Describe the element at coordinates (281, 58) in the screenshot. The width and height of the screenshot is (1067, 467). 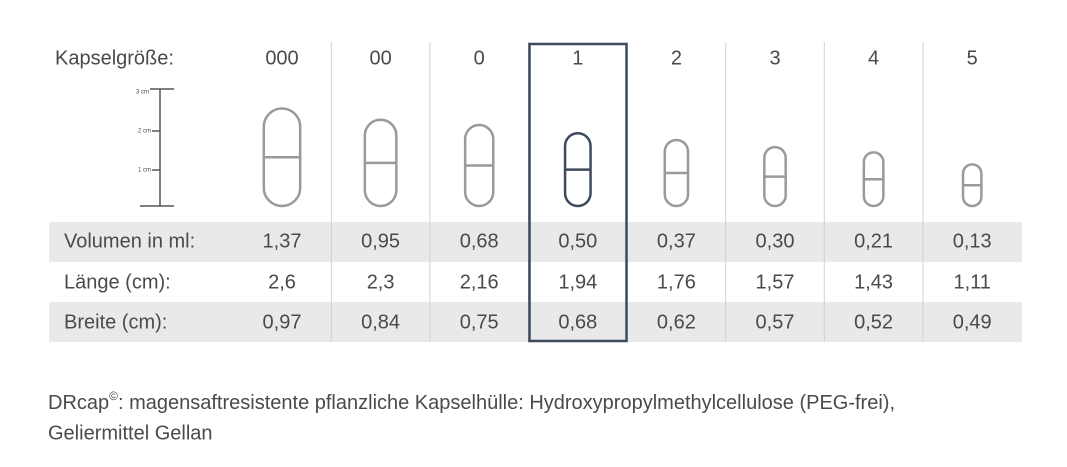
I see `size-label: 000` at that location.